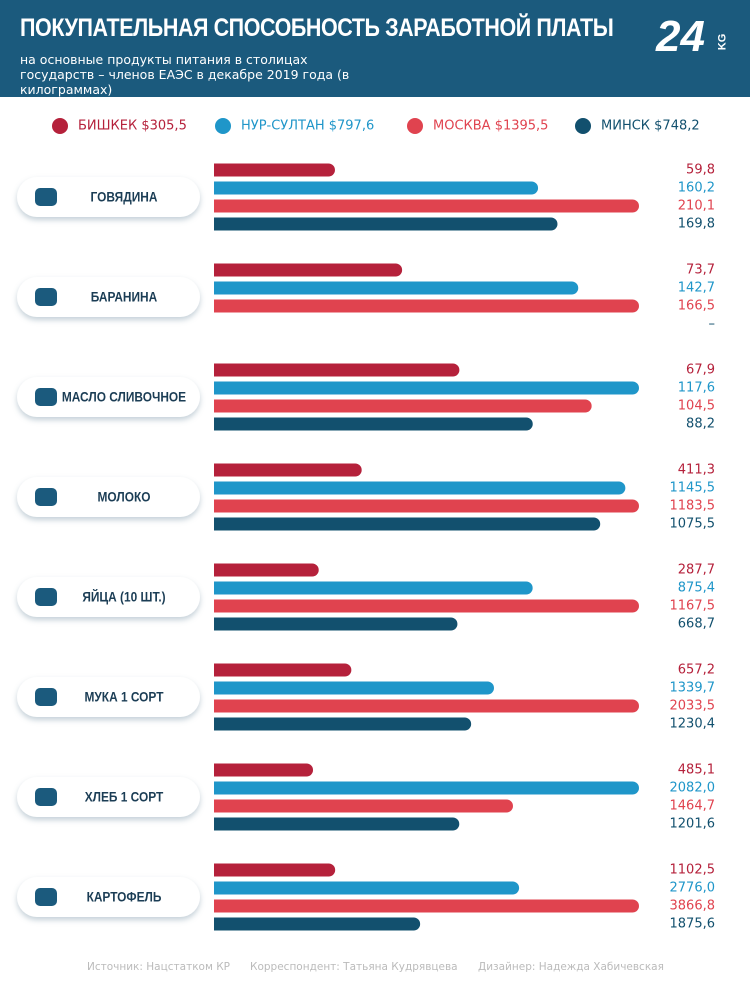 This screenshot has width=750, height=989. I want to click on value-label: 88,2, so click(700, 424).